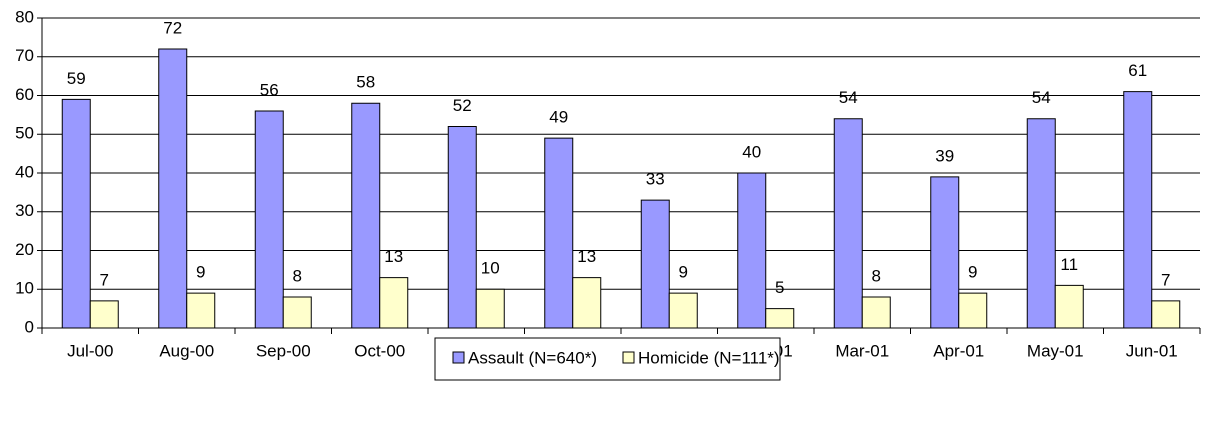 This screenshot has height=427, width=1212. What do you see at coordinates (1152, 350) in the screenshot?
I see `x-tick-label: Jun-01` at bounding box center [1152, 350].